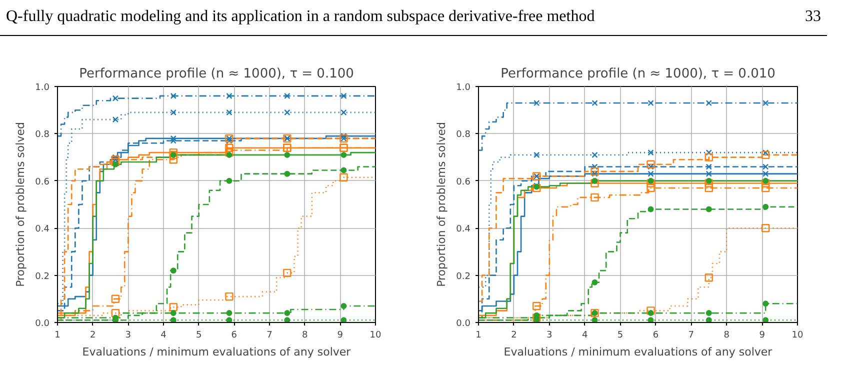 This screenshot has height=377, width=847. What do you see at coordinates (813, 17) in the screenshot?
I see `text: 33` at bounding box center [813, 17].